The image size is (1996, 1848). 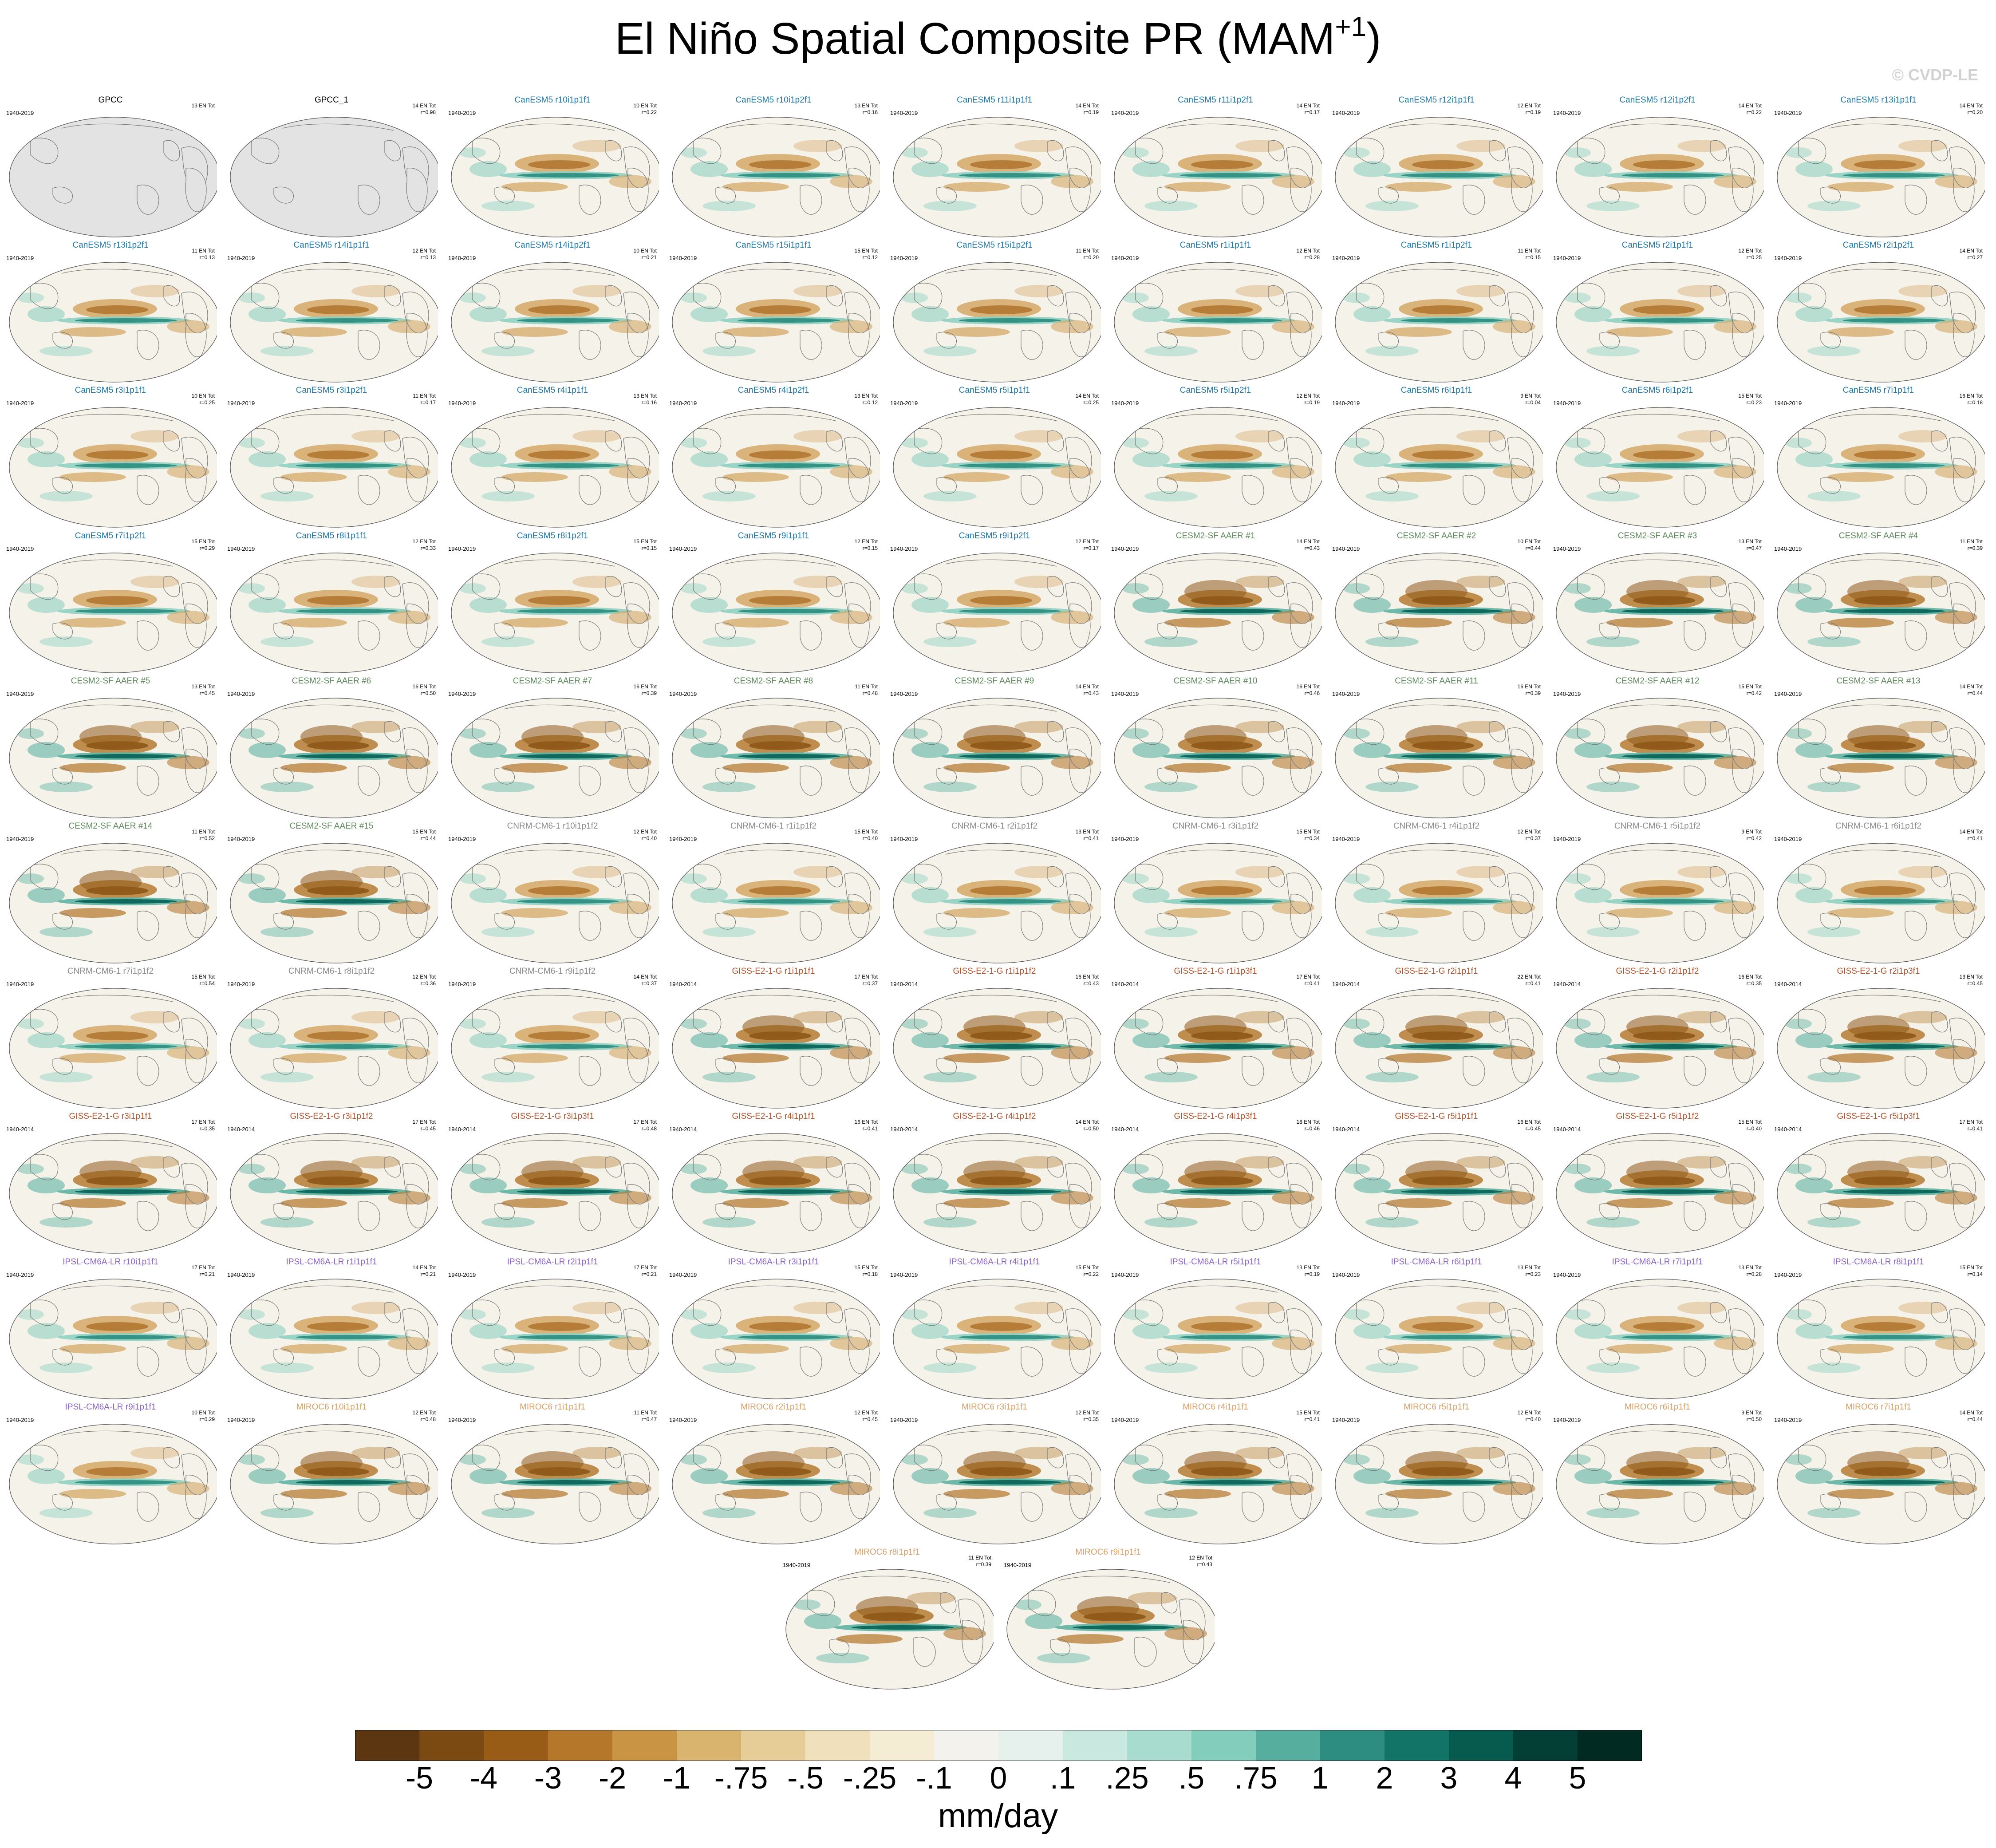 What do you see at coordinates (1215, 1116) in the screenshot?
I see `panel-title: GISS-E2-1-G r4i1p3f1` at bounding box center [1215, 1116].